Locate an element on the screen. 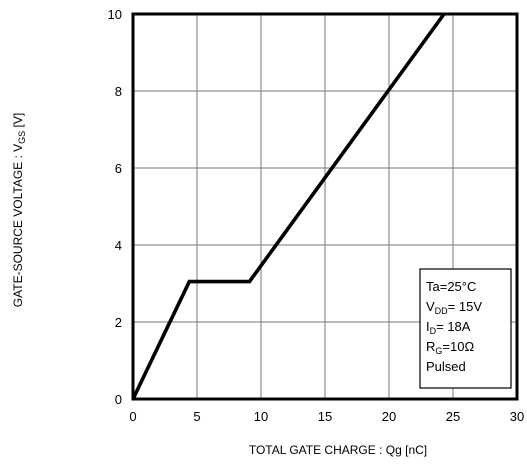 The height and width of the screenshot is (464, 527). y-axis-label: GATE-SOURCE VOLTAGE : VGS [V] is located at coordinates (19, 210).